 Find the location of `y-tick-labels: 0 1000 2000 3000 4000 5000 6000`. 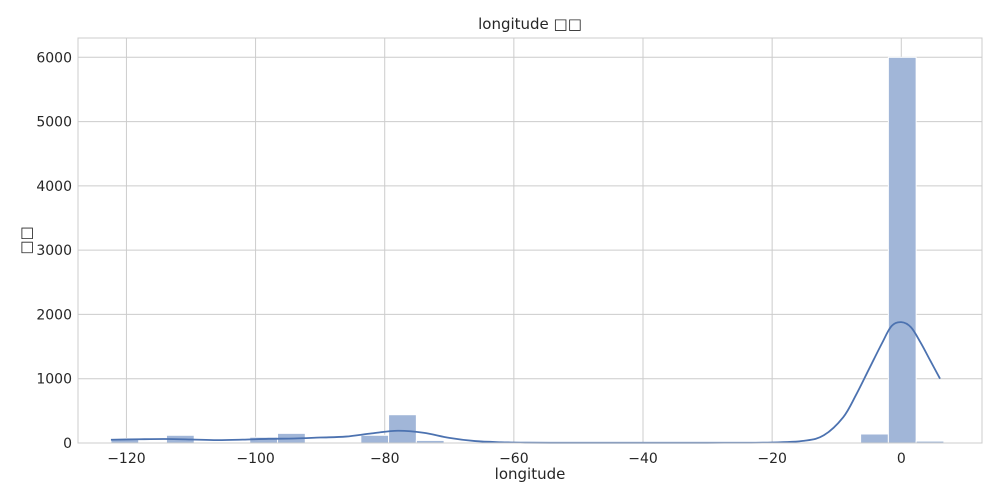

y-tick-labels: 0 1000 2000 3000 4000 5000 6000 is located at coordinates (54, 251).